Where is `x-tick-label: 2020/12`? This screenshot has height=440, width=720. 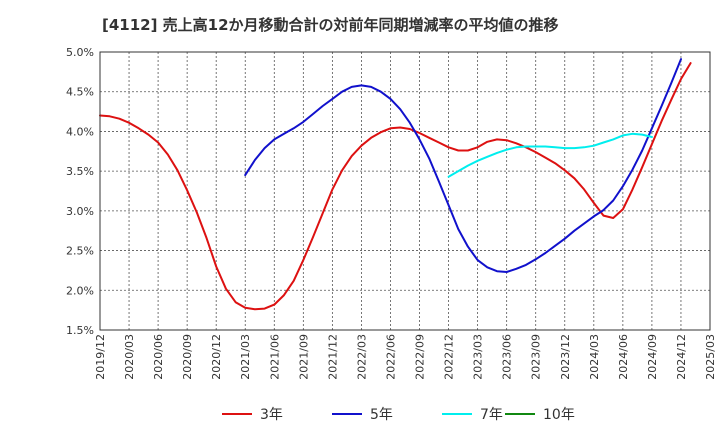
x-tick-label: 2020/12 is located at coordinates (216, 357).